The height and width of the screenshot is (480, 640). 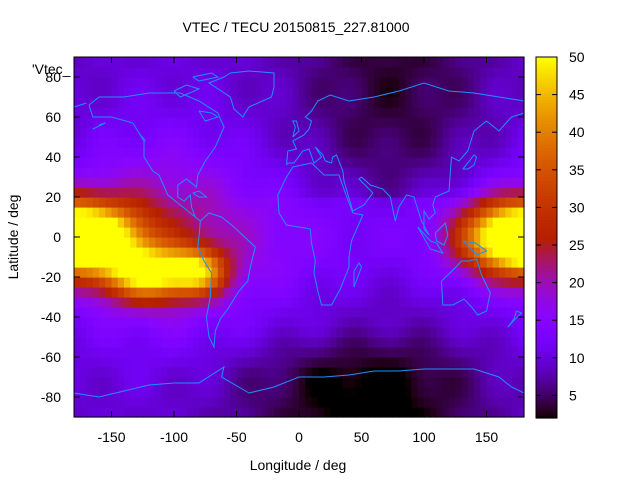 I want to click on y-tick-label: 40, so click(x=53, y=157).